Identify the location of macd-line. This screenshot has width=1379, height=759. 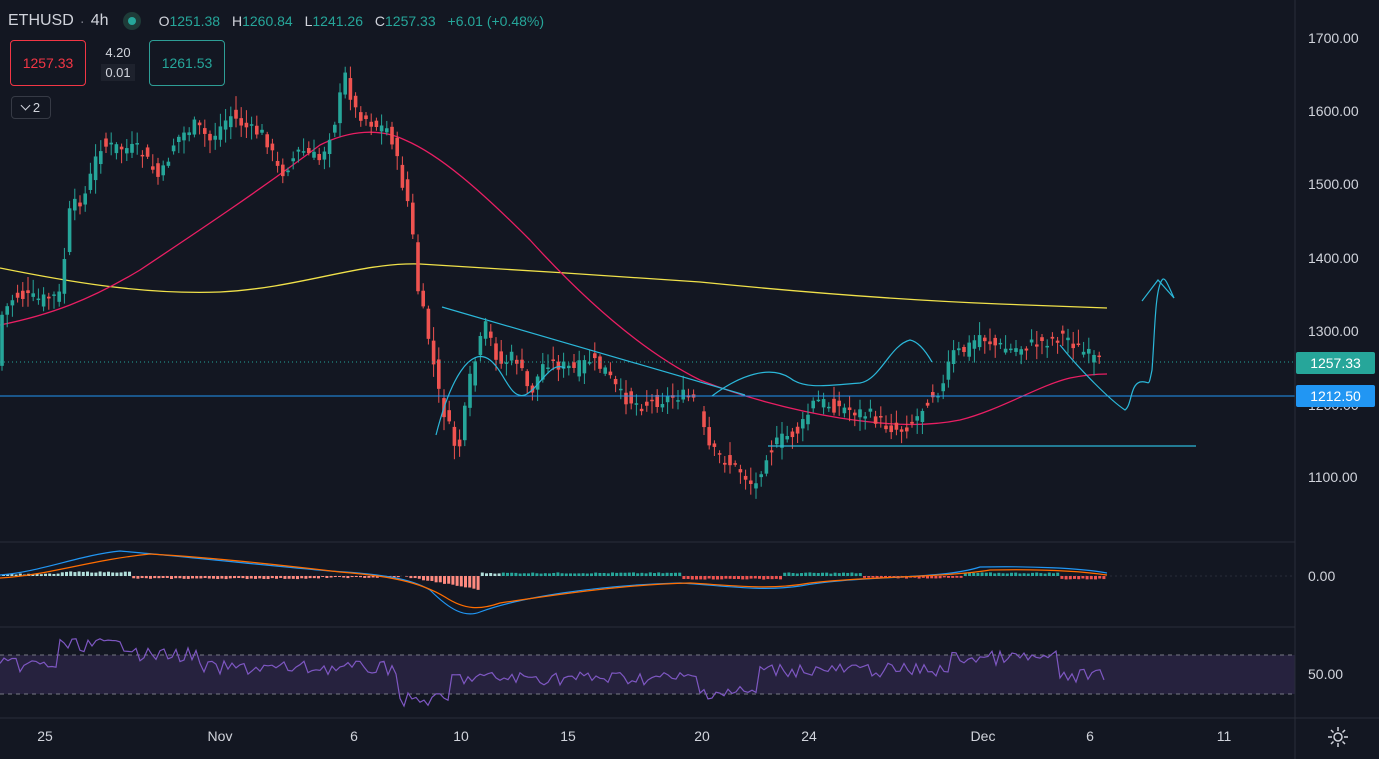
(554, 582).